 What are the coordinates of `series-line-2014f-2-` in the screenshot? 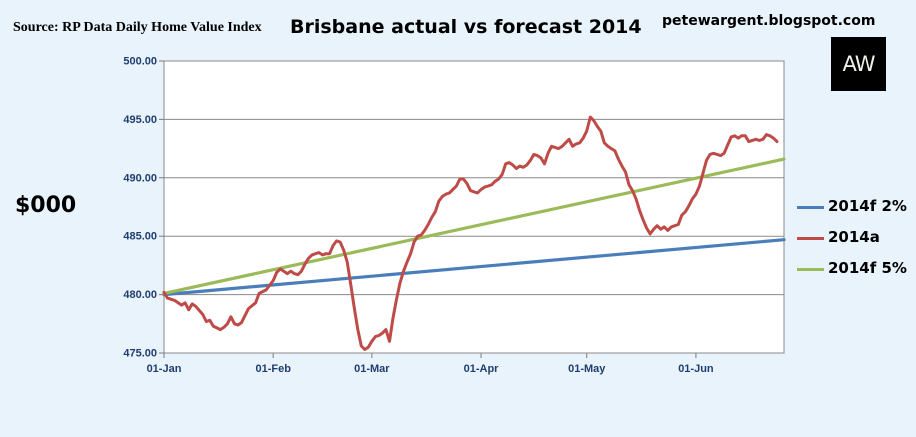 It's located at (474, 267).